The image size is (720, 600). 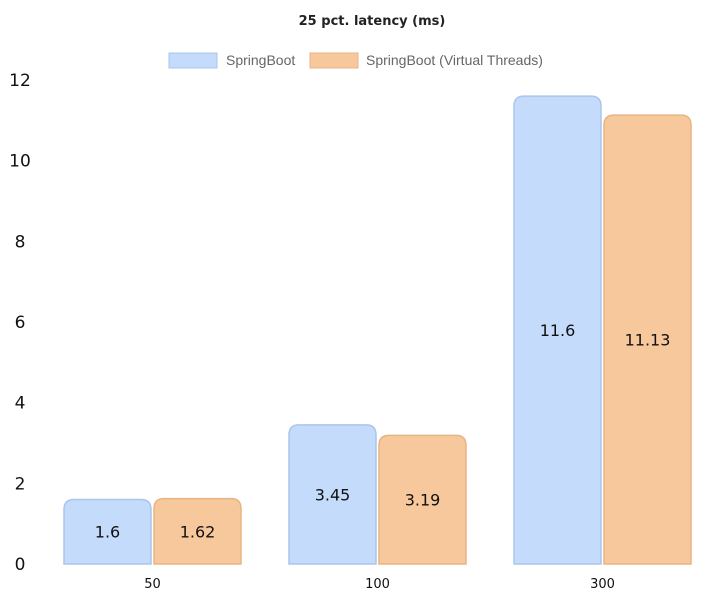 I want to click on x-axis: 50 100 300, so click(x=379, y=584).